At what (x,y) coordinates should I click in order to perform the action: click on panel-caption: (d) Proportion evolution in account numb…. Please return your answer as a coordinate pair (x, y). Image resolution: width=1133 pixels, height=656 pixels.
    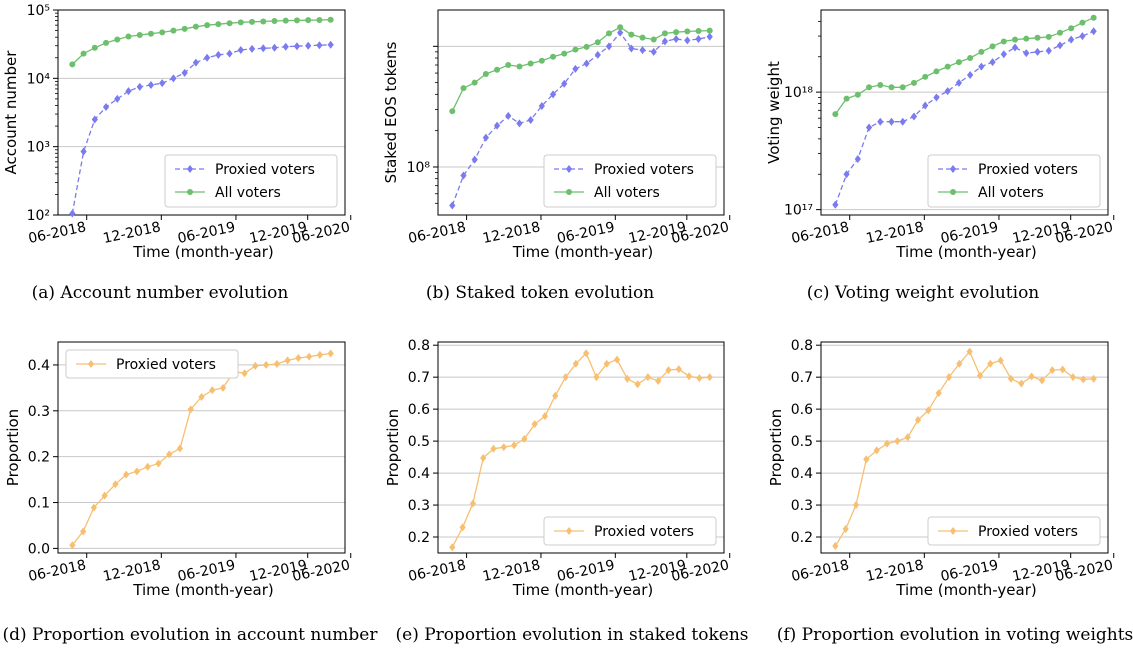
    Looking at the image, I should click on (190, 635).